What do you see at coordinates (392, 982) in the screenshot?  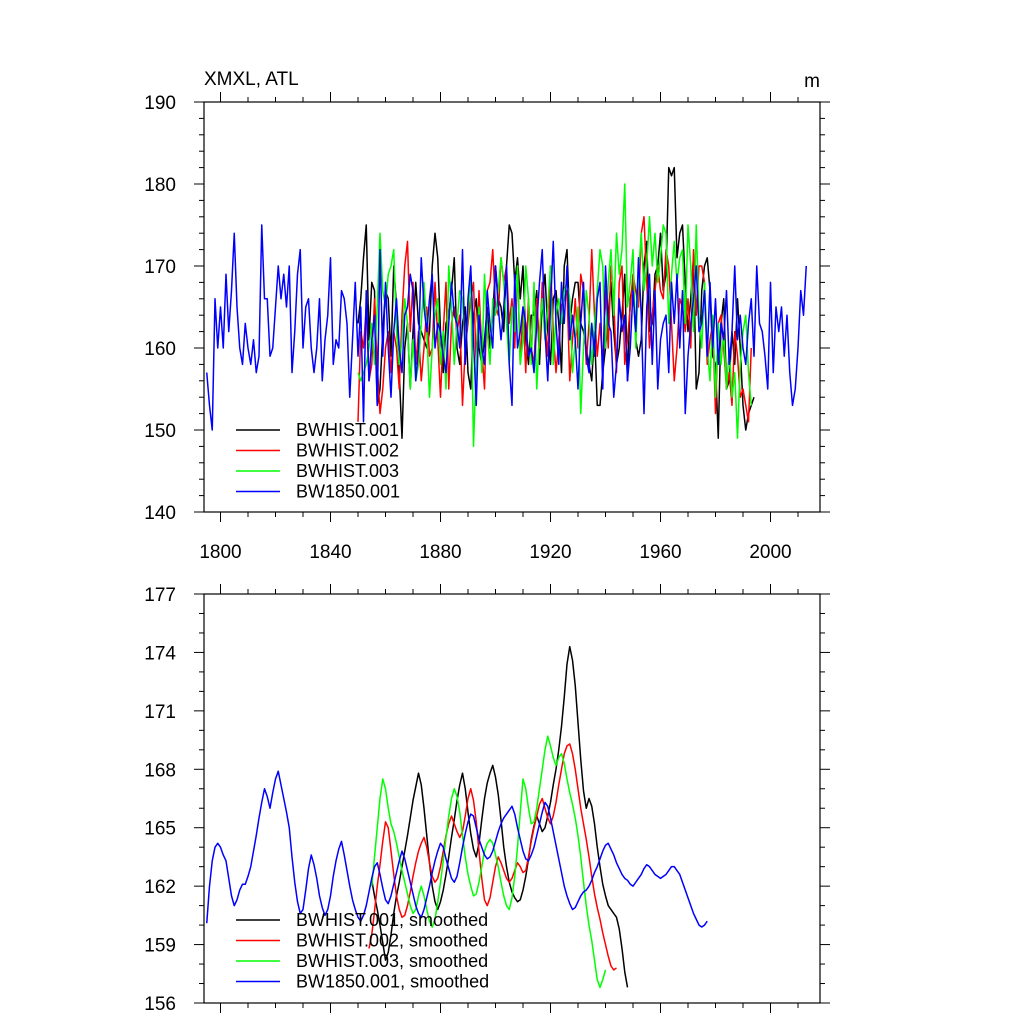 I see `legend-label-bw1850-001-smoothed: BW1850.001, smoothed` at bounding box center [392, 982].